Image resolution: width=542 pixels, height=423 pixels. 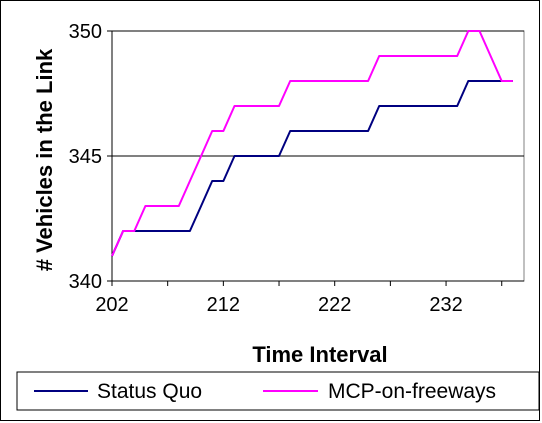 What do you see at coordinates (319, 354) in the screenshot?
I see `x-axis-title: Time Interval` at bounding box center [319, 354].